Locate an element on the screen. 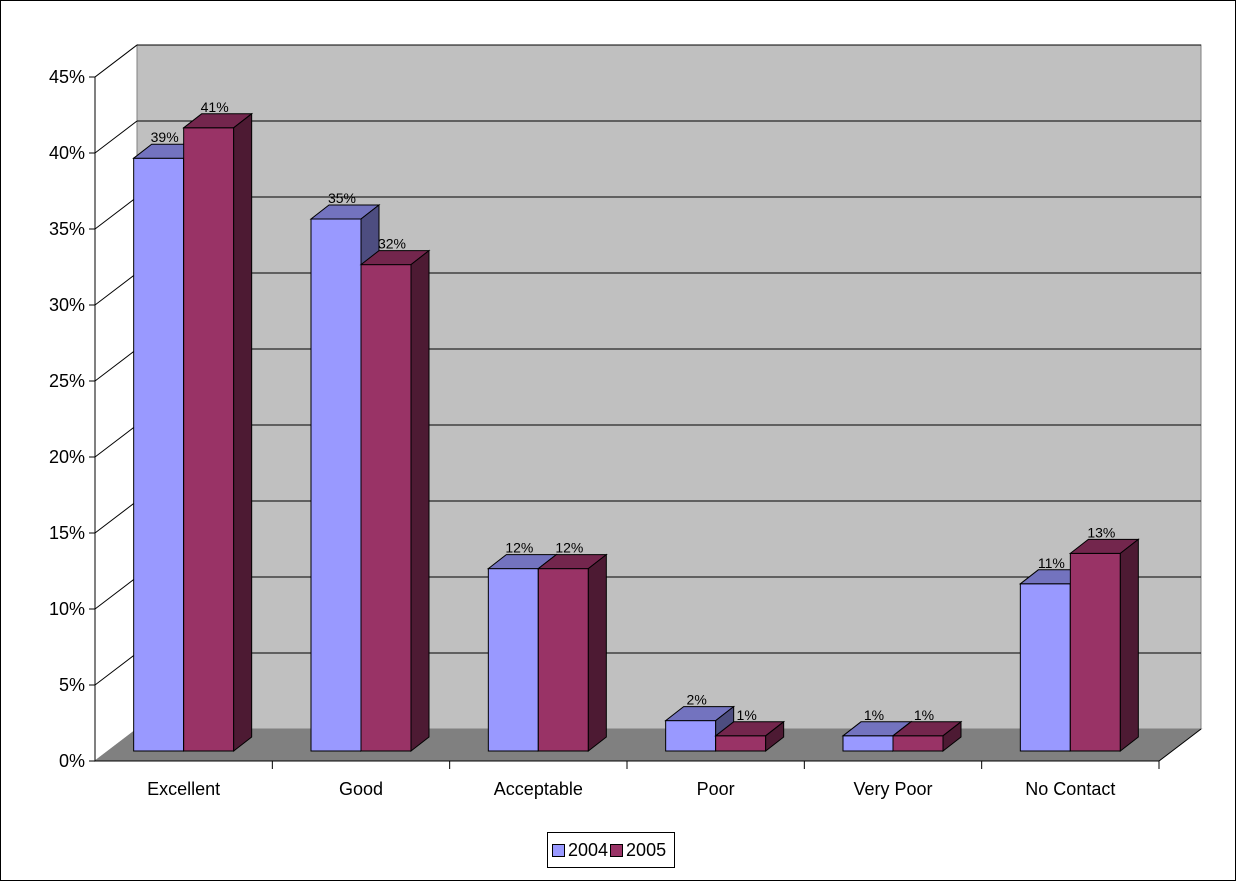 The image size is (1236, 882). legend-swatch-2005 is located at coordinates (617, 850).